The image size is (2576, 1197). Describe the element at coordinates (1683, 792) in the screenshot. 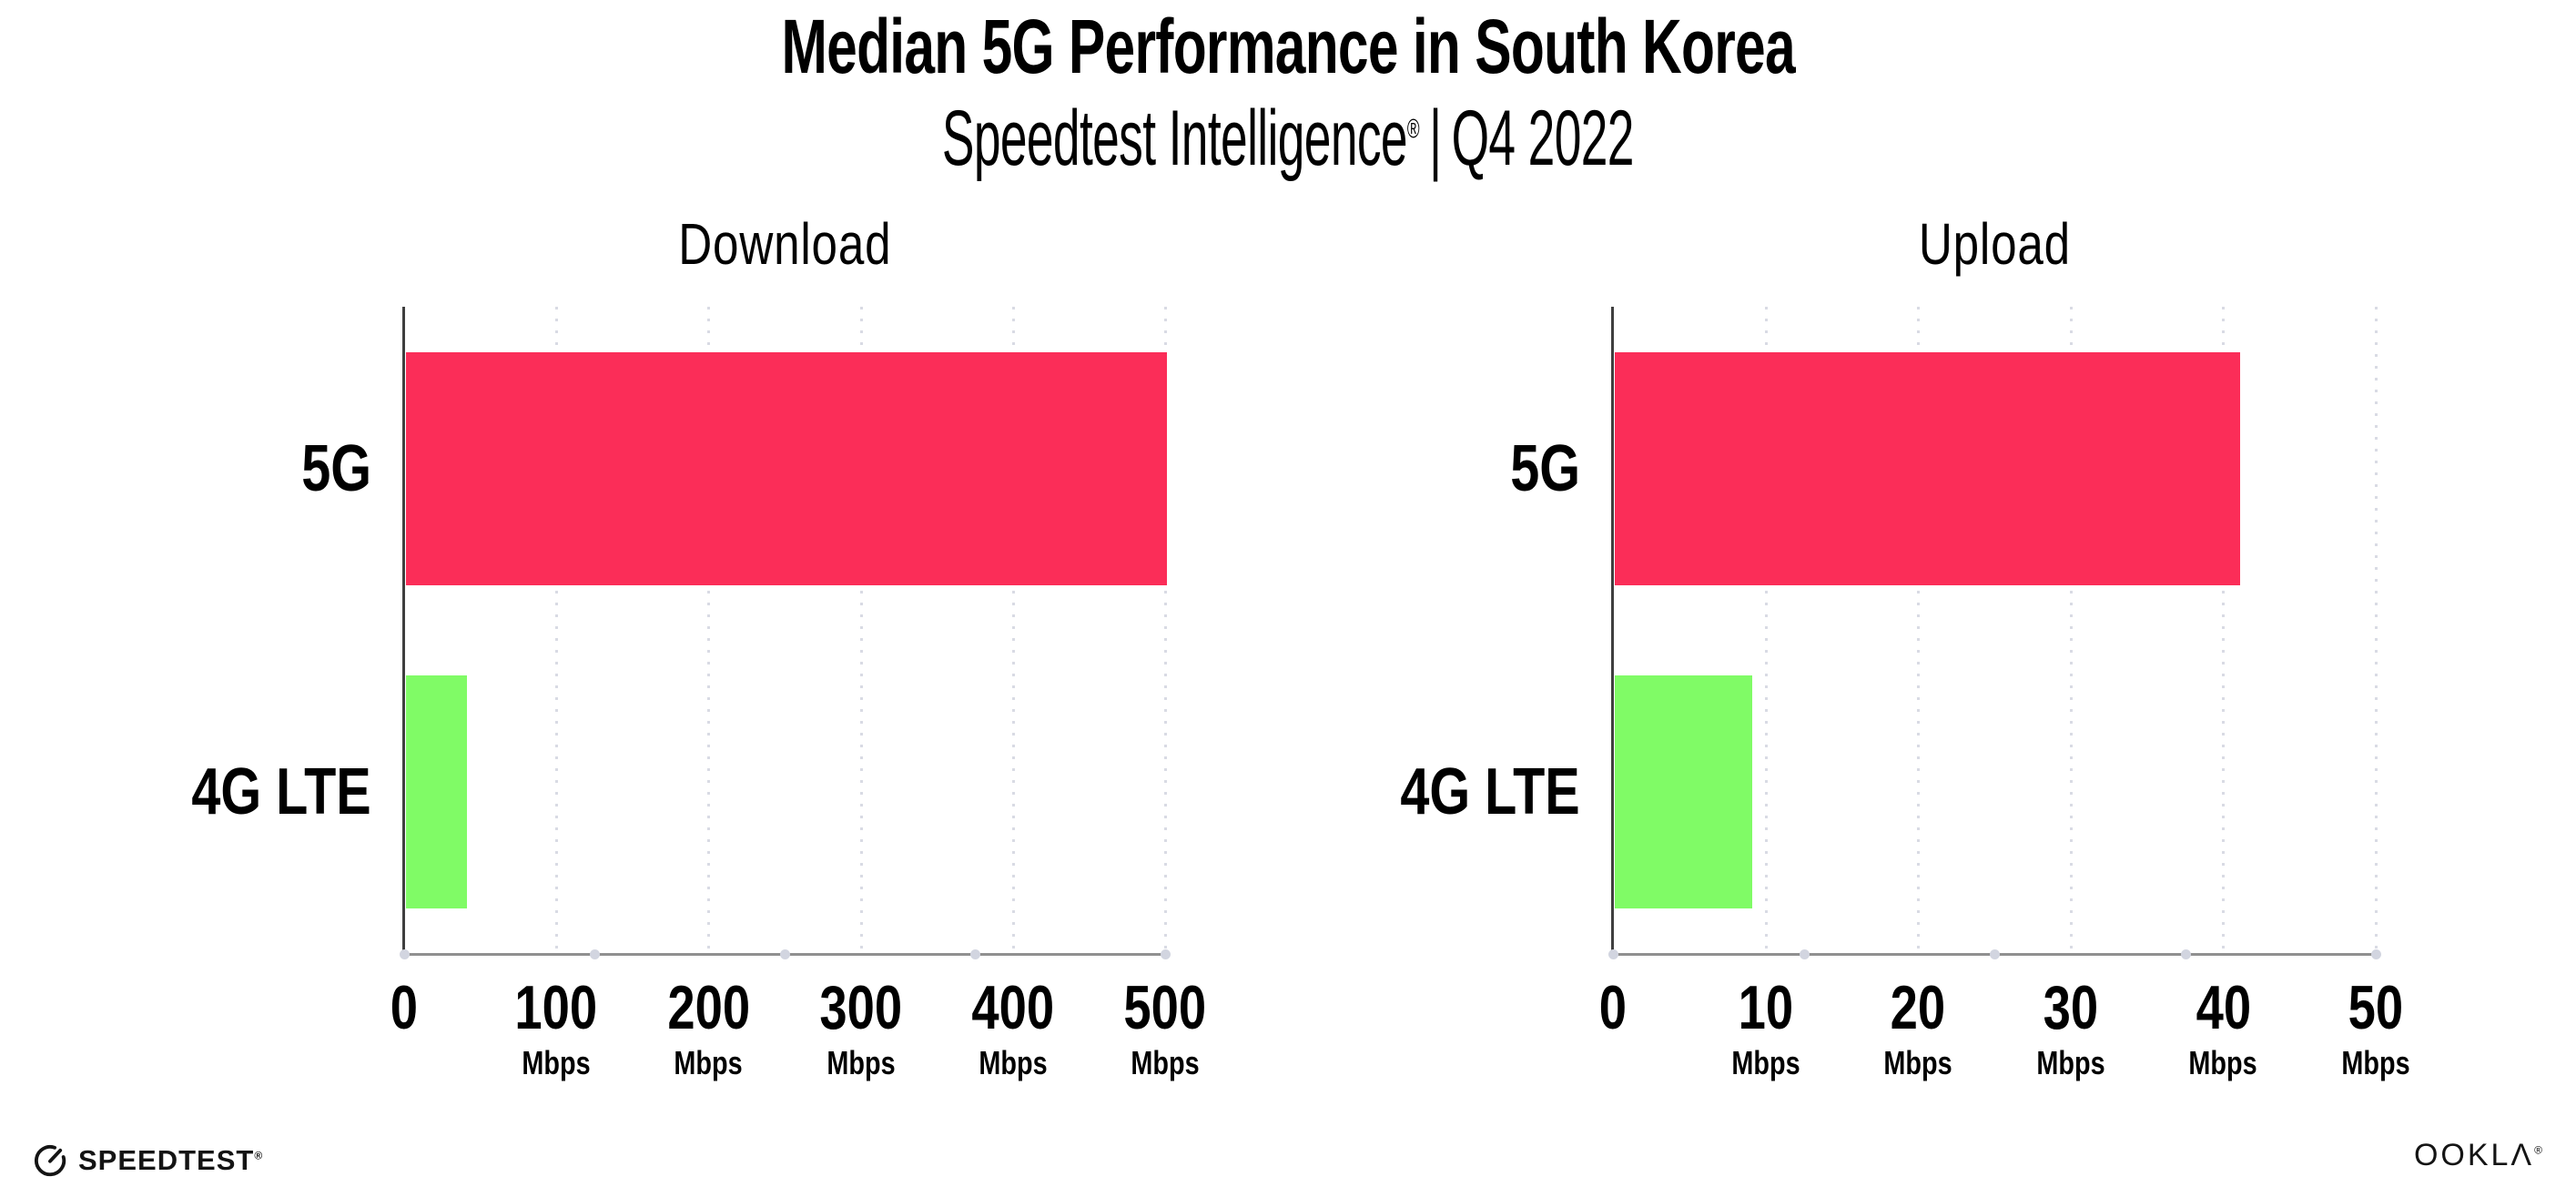

I see `bar-4g-lte-upload` at that location.